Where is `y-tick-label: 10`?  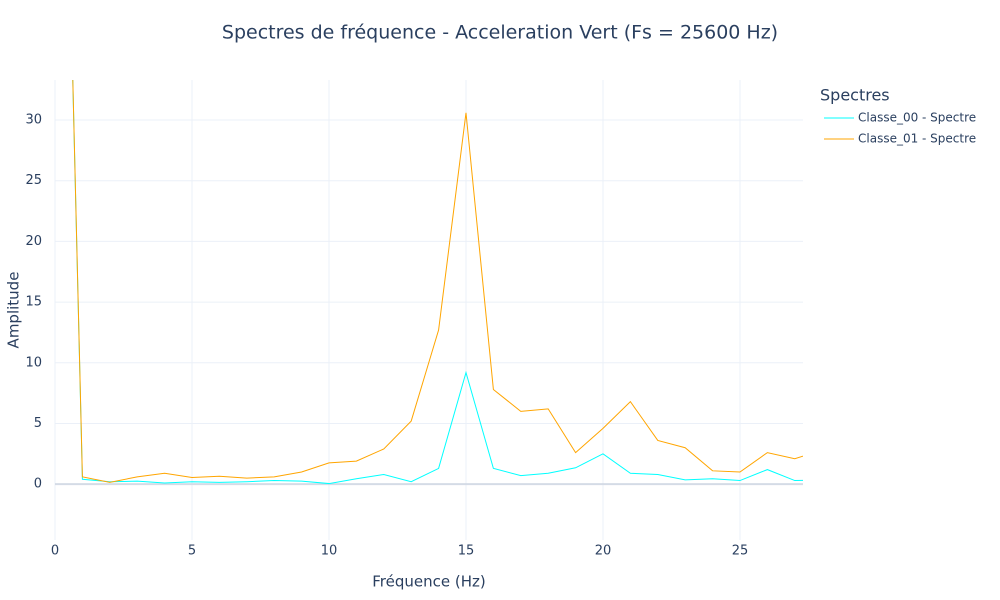 y-tick-label: 10 is located at coordinates (33, 362).